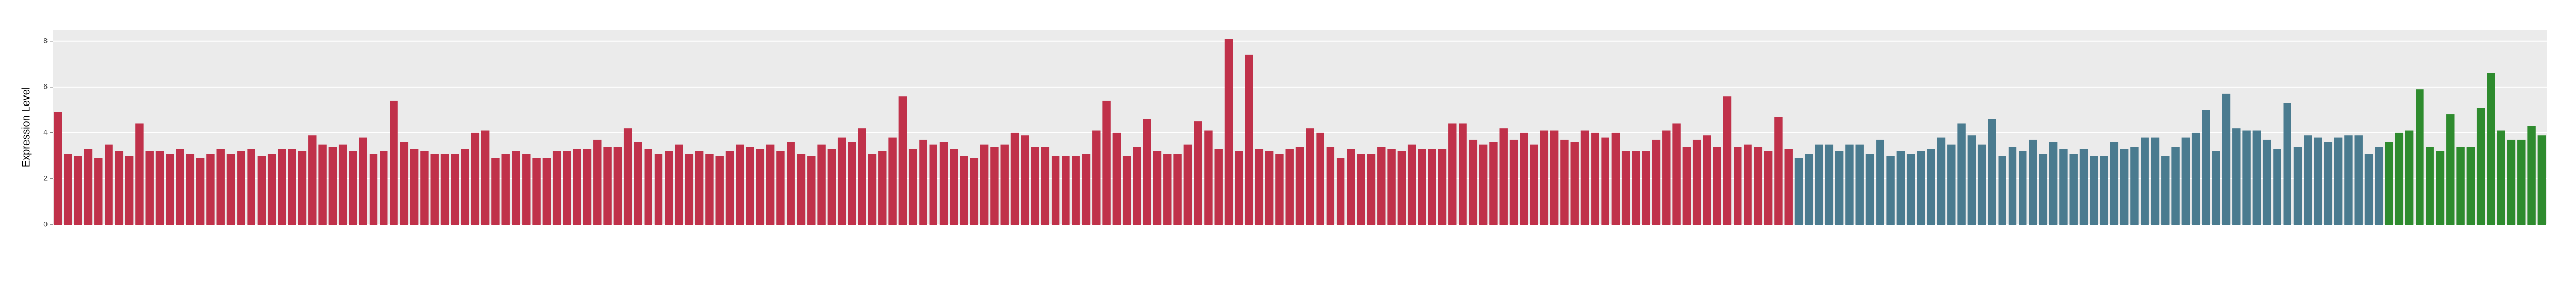 The width and height of the screenshot is (2576, 306). I want to click on y-tick-label: 4, so click(45, 132).